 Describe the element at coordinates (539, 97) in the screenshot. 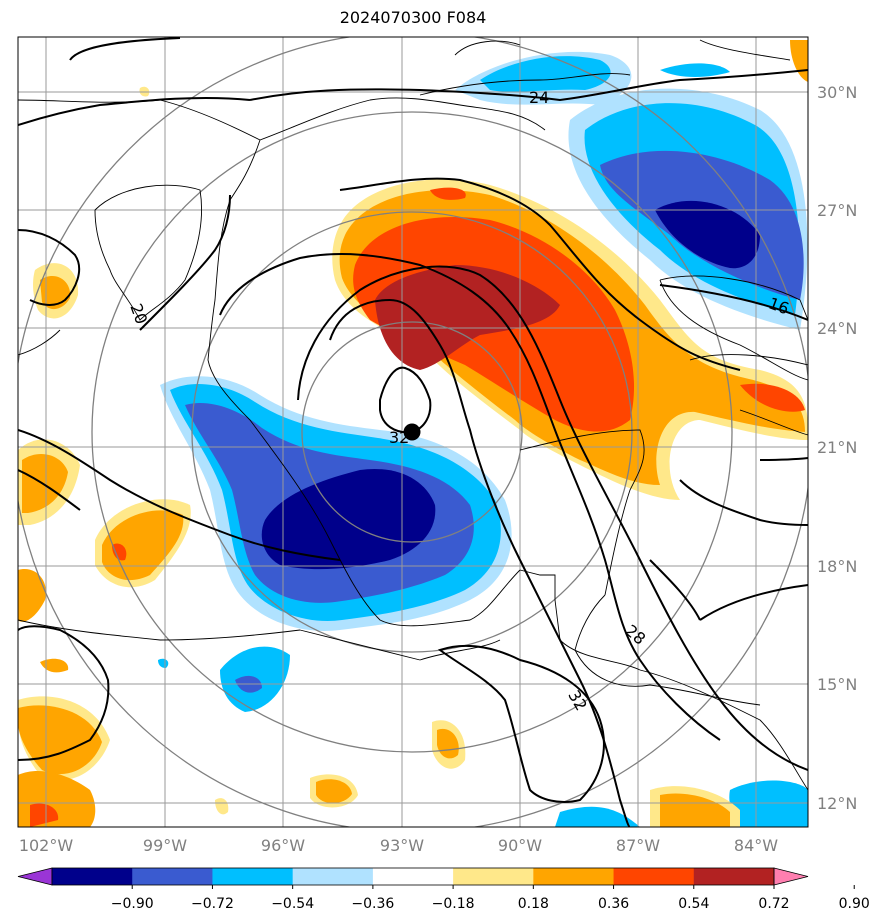

I see `contour-label-24: 24` at that location.